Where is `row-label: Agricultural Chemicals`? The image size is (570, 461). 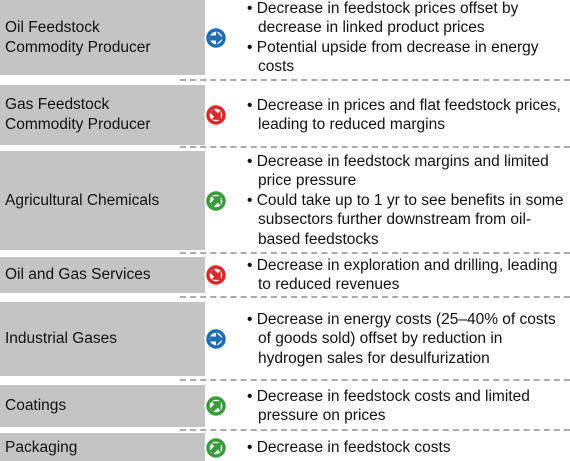
row-label: Agricultural Chemicals is located at coordinates (82, 200).